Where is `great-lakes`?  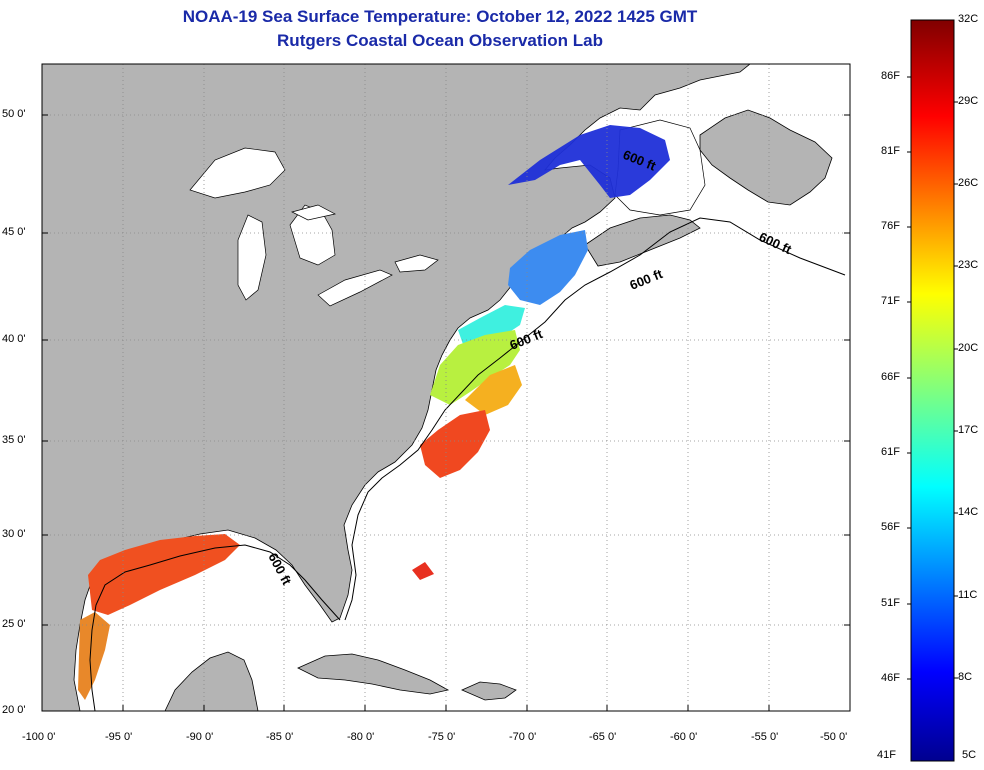 great-lakes is located at coordinates (314, 227).